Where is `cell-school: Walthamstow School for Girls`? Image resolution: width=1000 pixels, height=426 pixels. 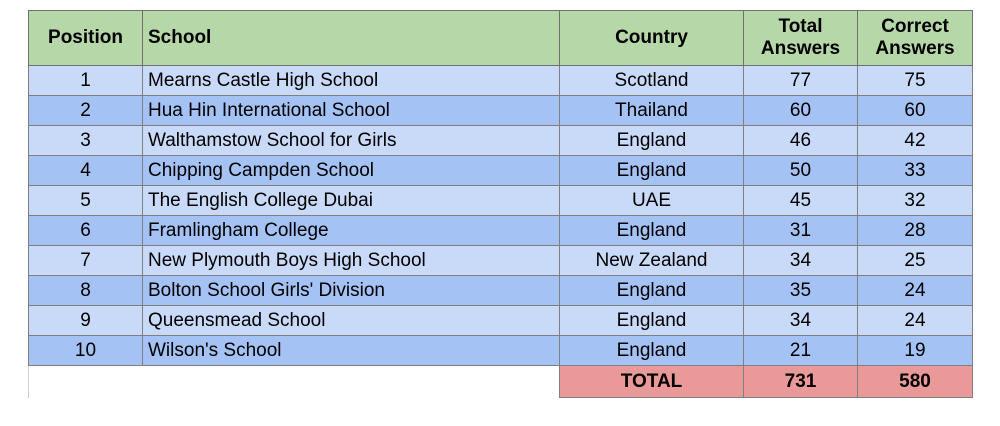
cell-school: Walthamstow School for Girls is located at coordinates (351, 140).